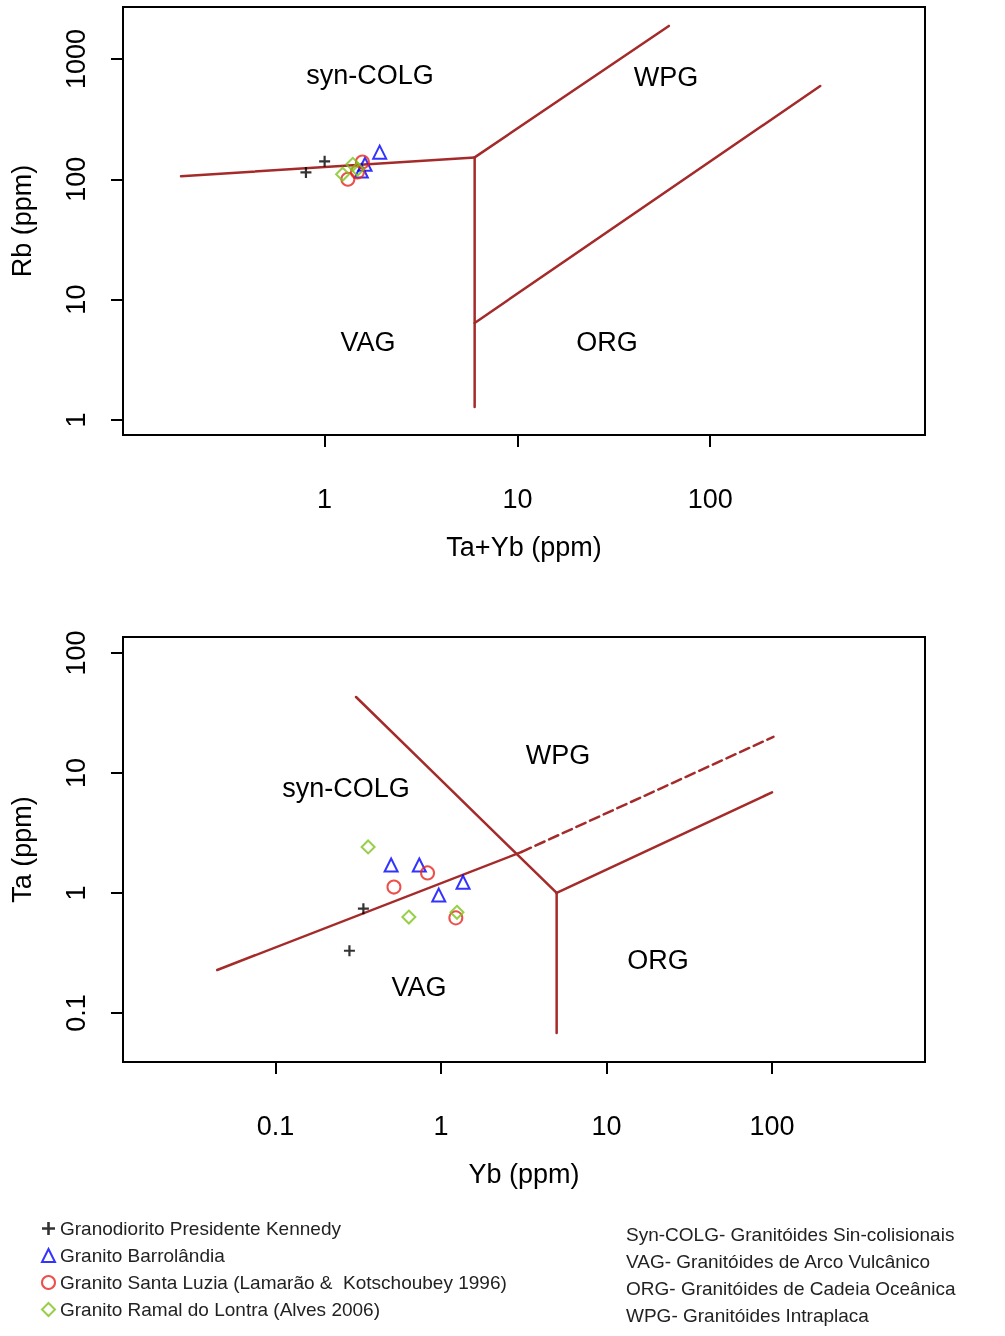 The height and width of the screenshot is (1336, 1005). I want to click on legend-label: Granito Santa Luzia (Lamarão & Kotschoubey 1996), so click(283, 1282).